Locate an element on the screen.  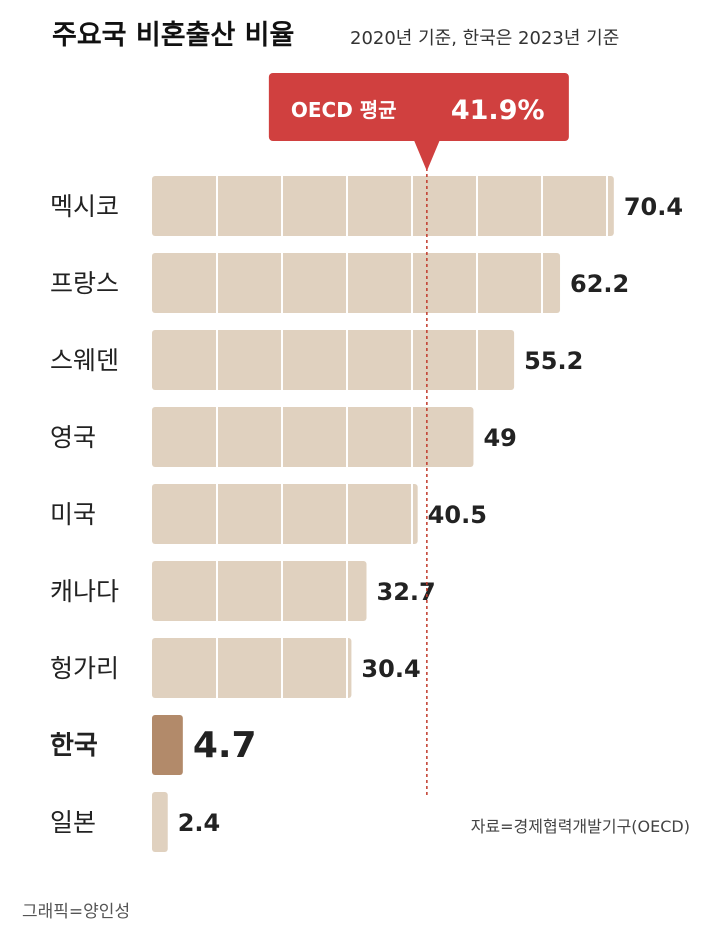
category-label: 일본 is located at coordinates (73, 822).